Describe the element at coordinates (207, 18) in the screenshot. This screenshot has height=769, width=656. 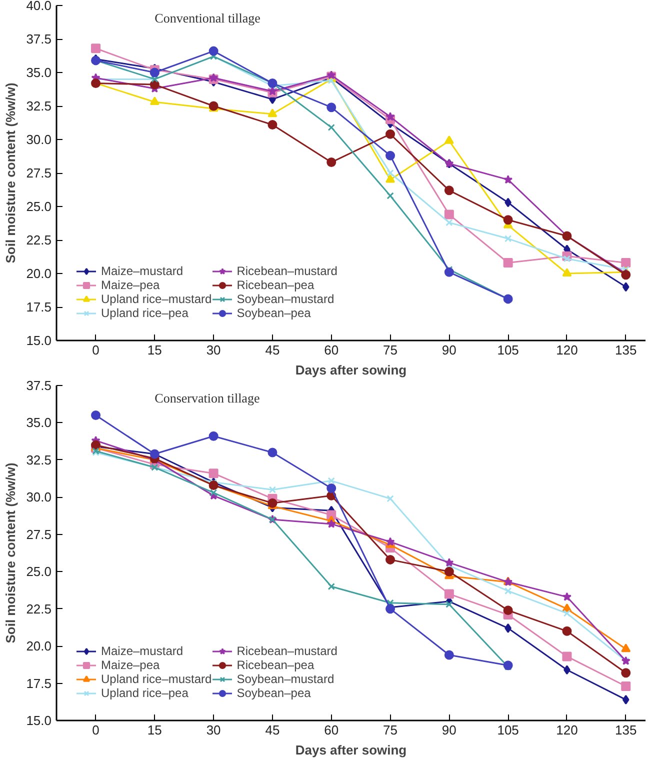
I see `chart-title: Conventional tillage` at that location.